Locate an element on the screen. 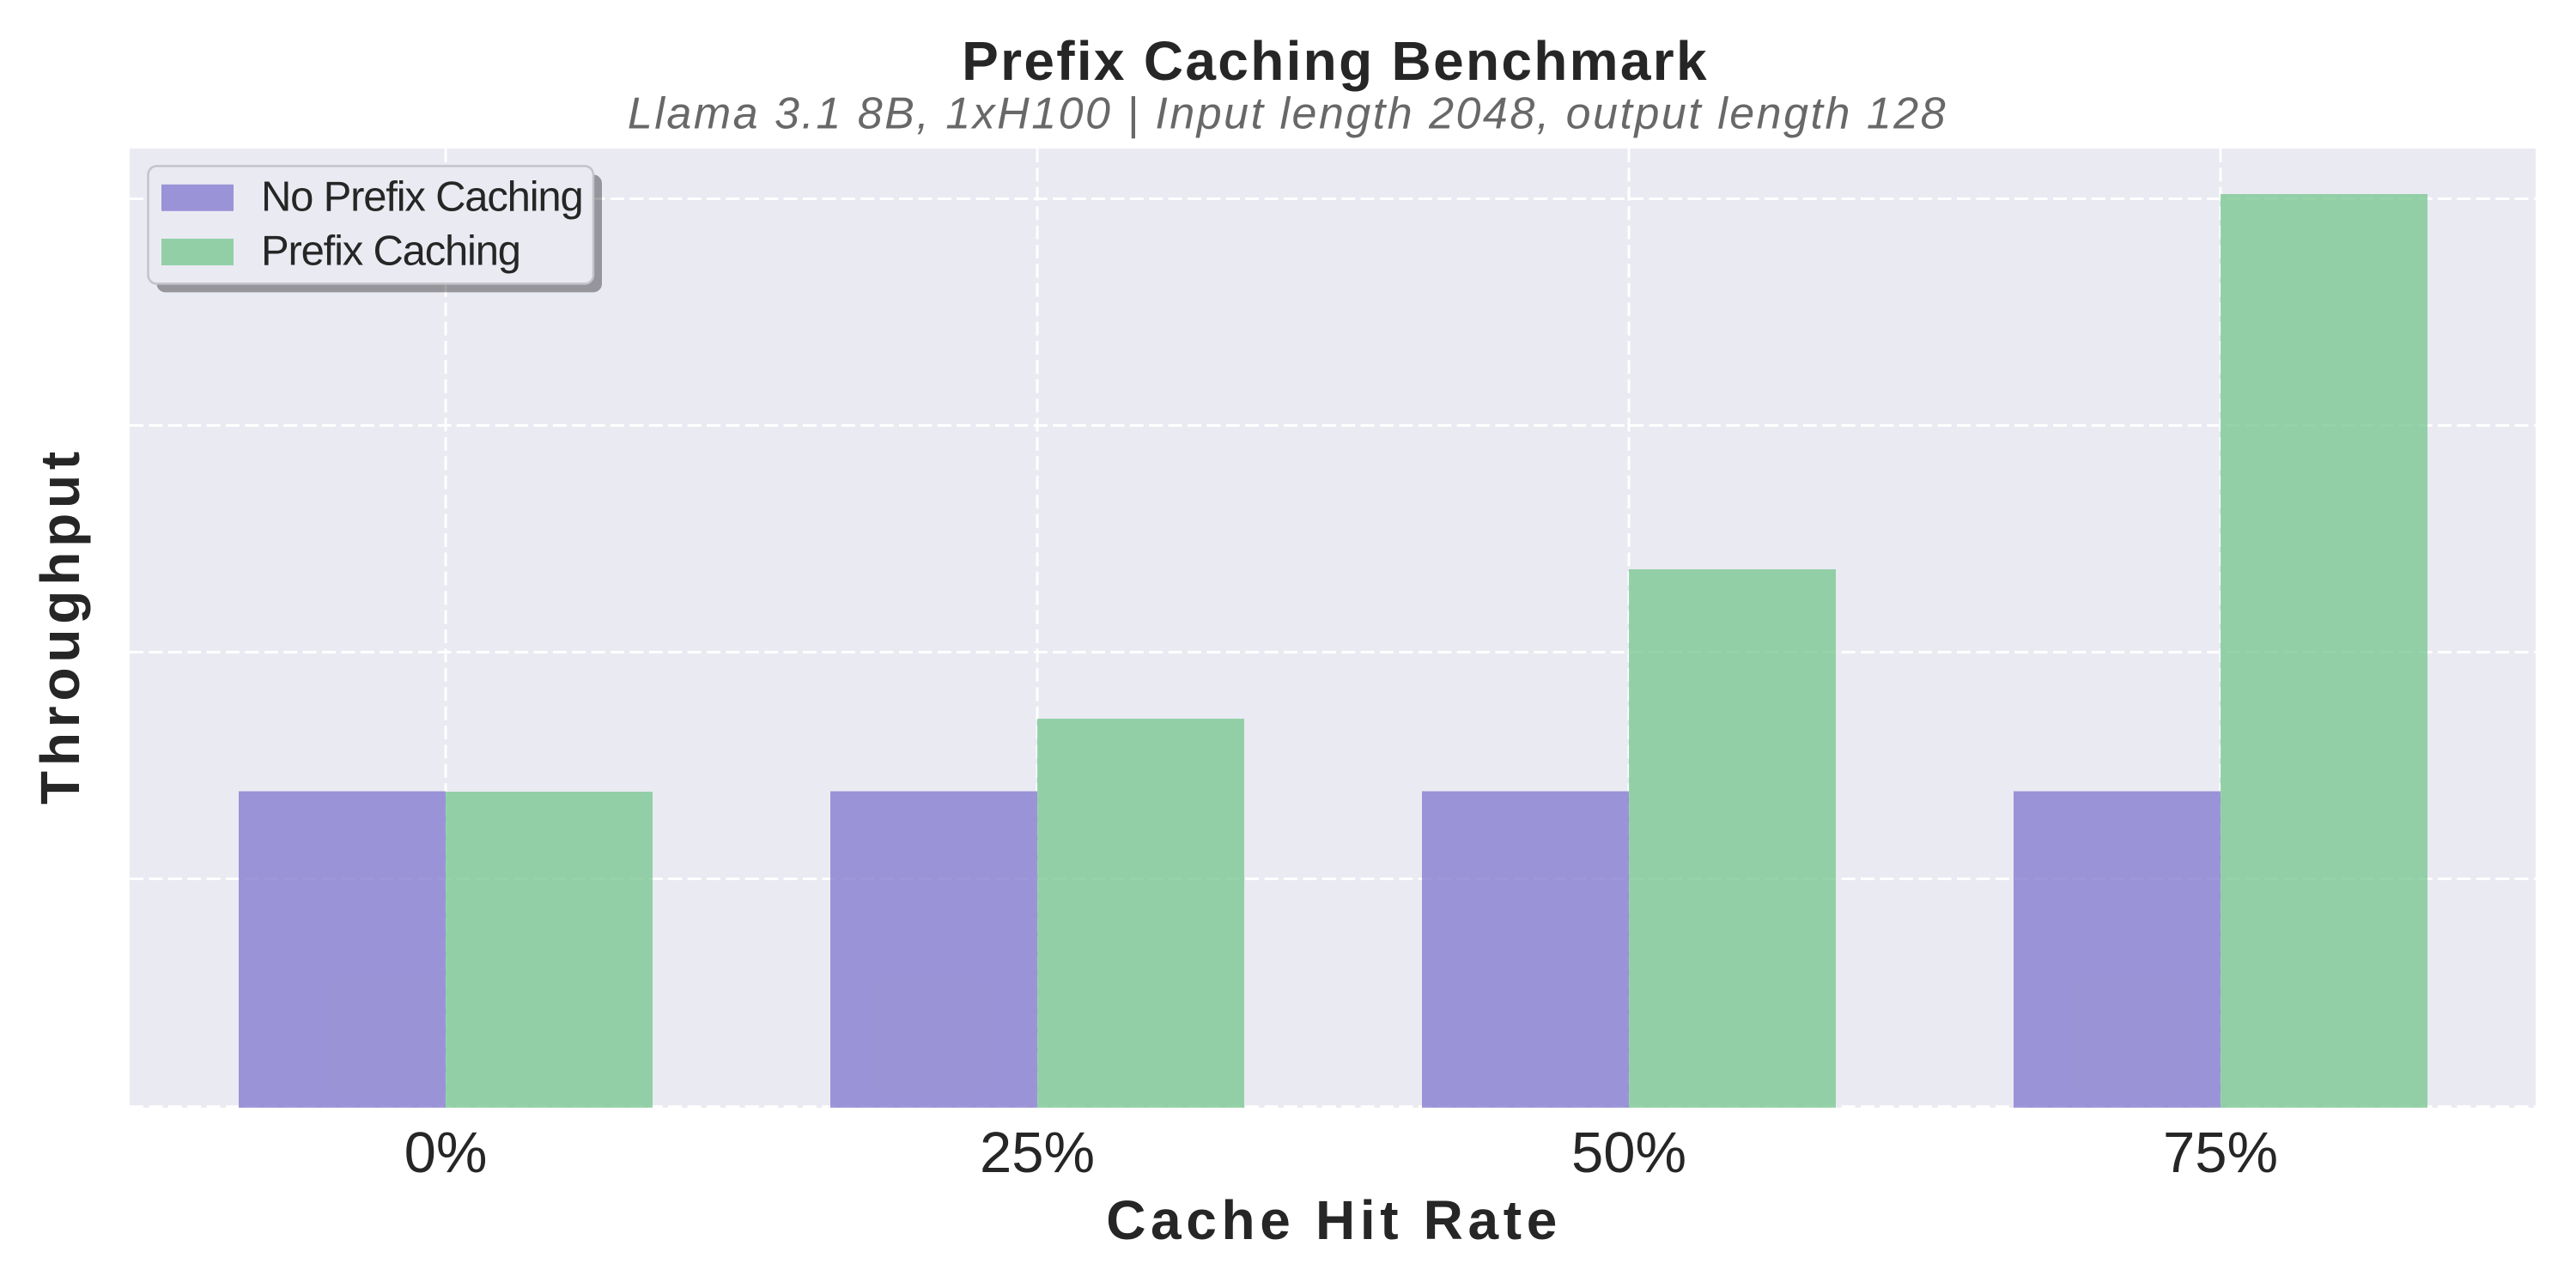 The width and height of the screenshot is (2576, 1288). svg-text: 25% is located at coordinates (1038, 1153).